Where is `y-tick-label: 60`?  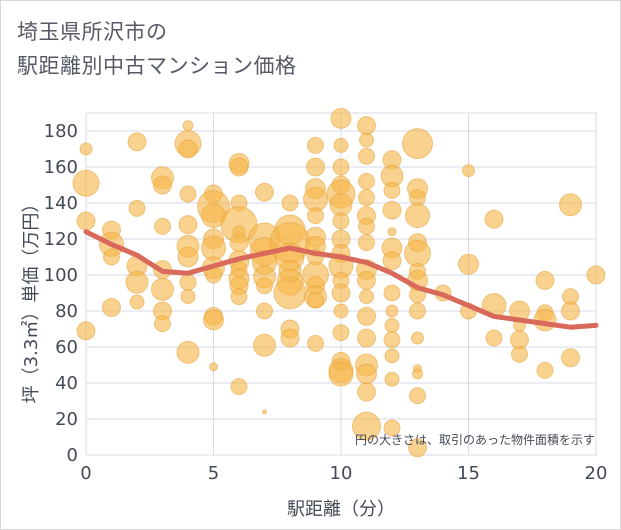
y-tick-label: 60 is located at coordinates (66, 347).